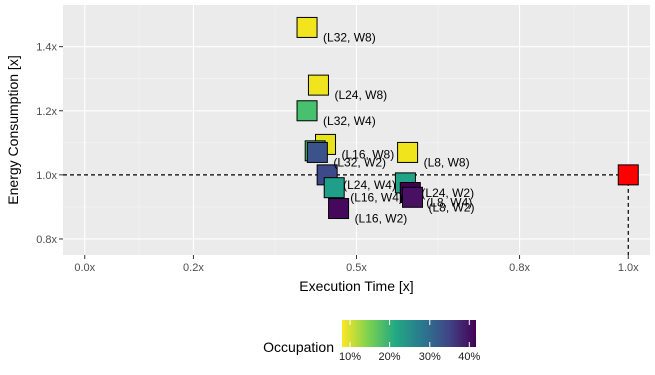 Image resolution: width=655 pixels, height=375 pixels. I want to click on y-tick-label: 1.2x, so click(46, 112).